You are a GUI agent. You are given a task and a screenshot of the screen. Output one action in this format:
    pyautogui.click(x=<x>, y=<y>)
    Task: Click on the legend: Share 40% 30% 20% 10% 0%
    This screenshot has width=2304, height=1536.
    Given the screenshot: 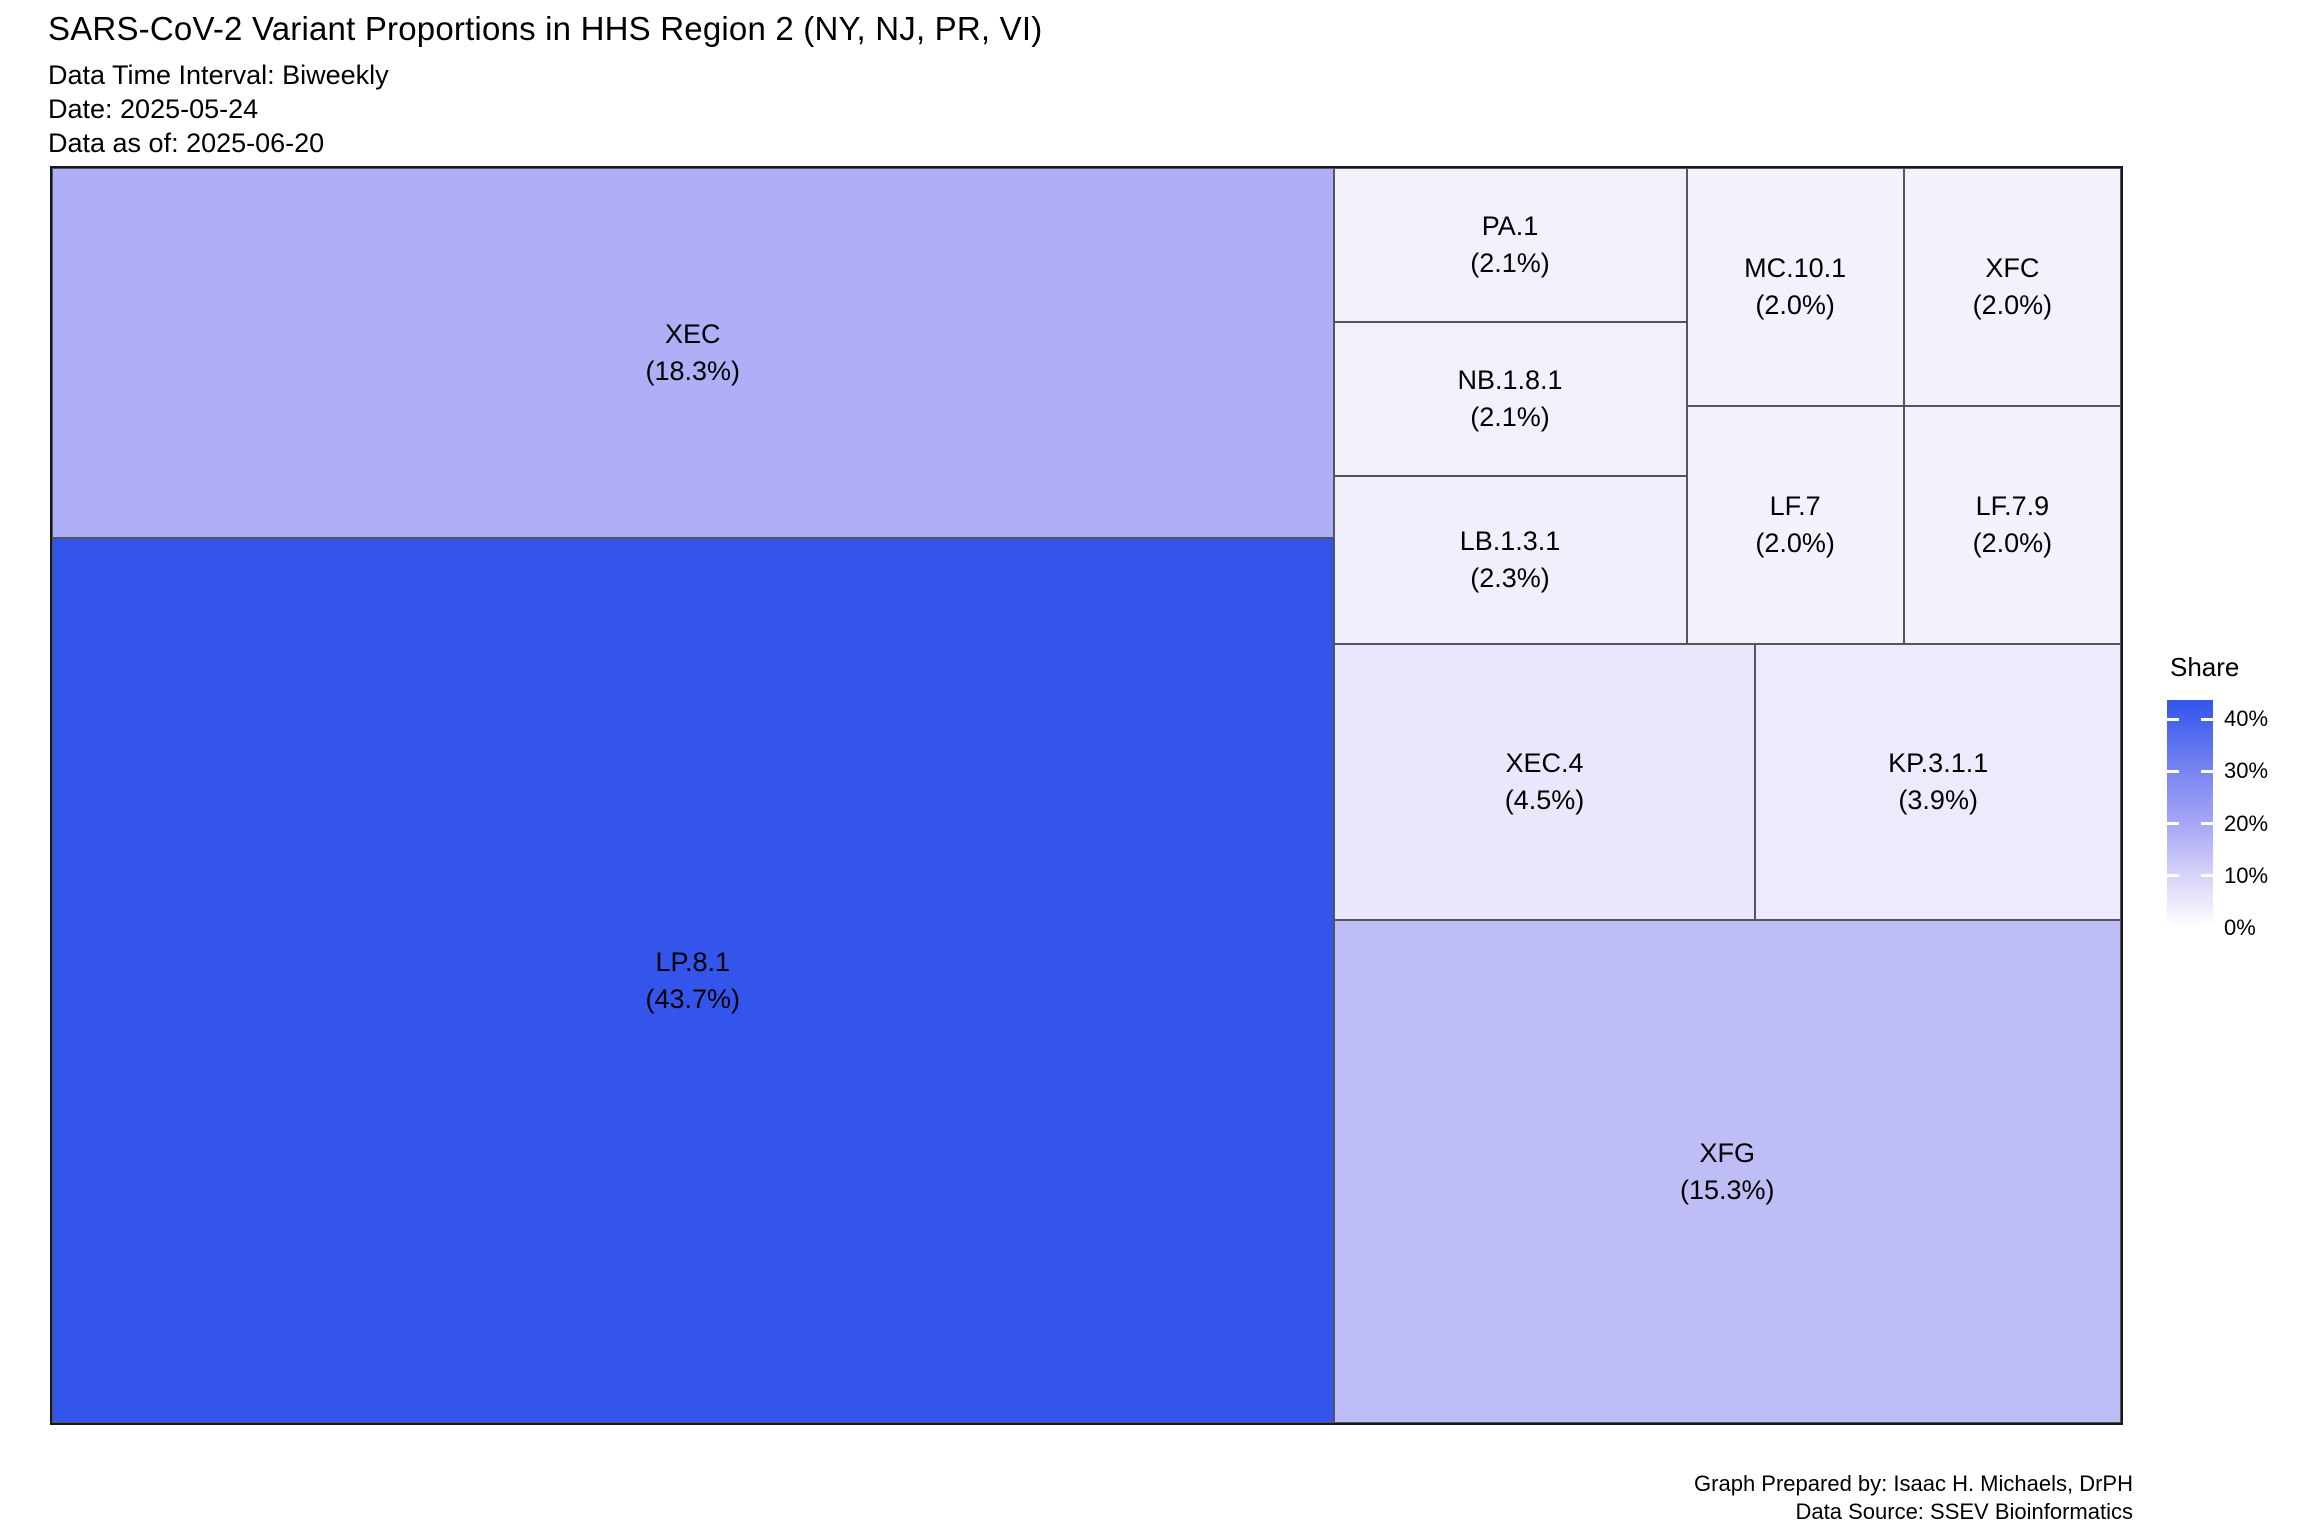 What is the action you would take?
    pyautogui.click(x=2235, y=812)
    